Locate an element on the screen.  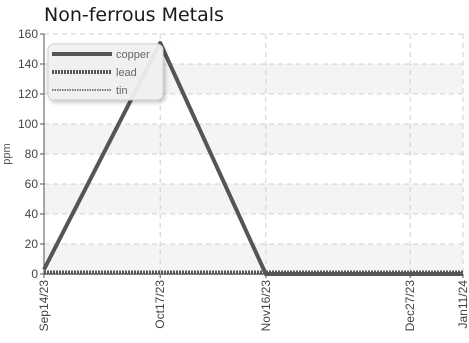
x-tick-label: Sep14/23 is located at coordinates (44, 306).